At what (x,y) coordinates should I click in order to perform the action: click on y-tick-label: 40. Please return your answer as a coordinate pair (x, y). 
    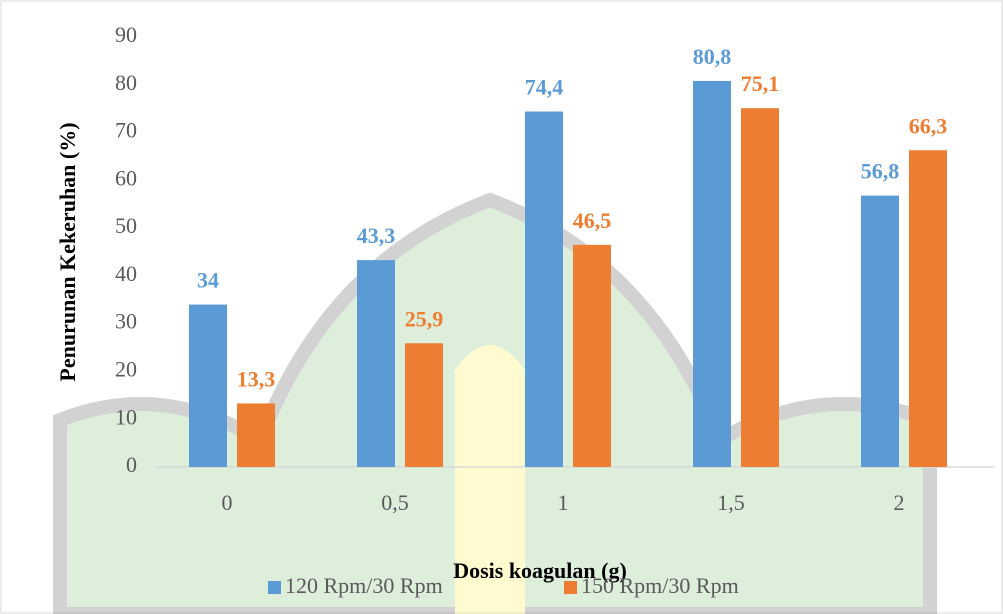
    Looking at the image, I should click on (126, 273).